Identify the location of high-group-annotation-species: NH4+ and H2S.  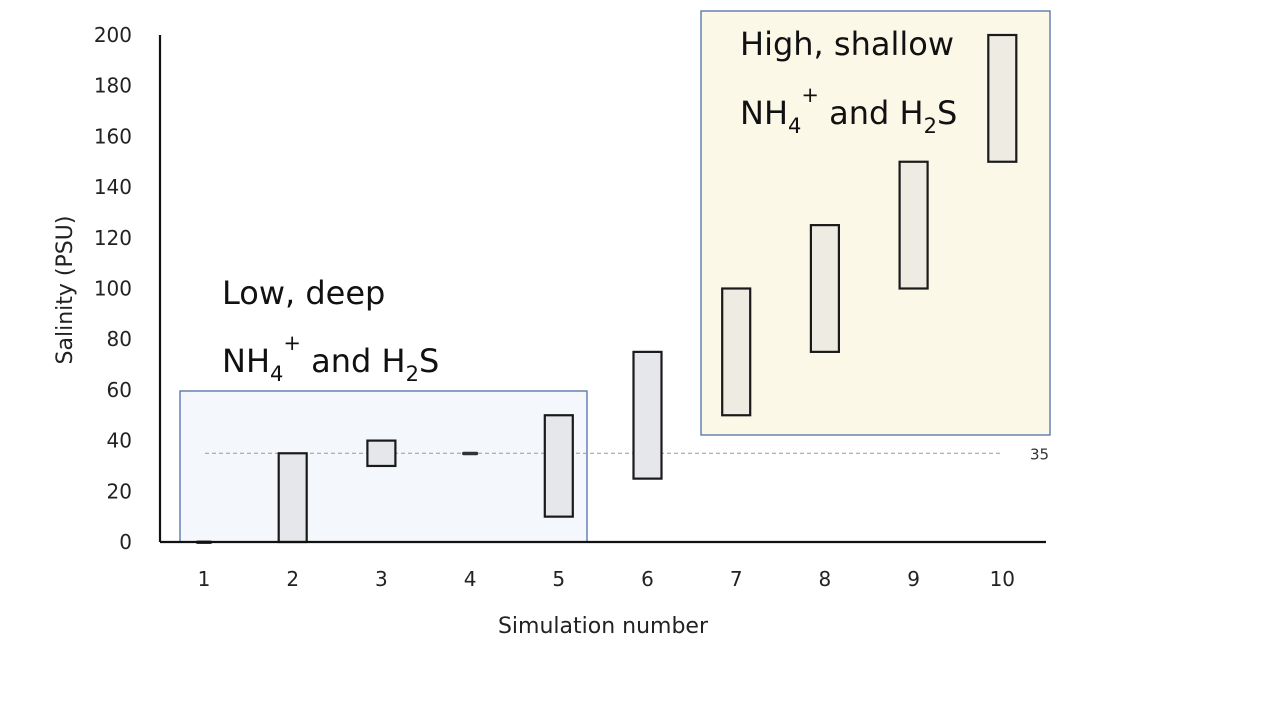
(848, 110).